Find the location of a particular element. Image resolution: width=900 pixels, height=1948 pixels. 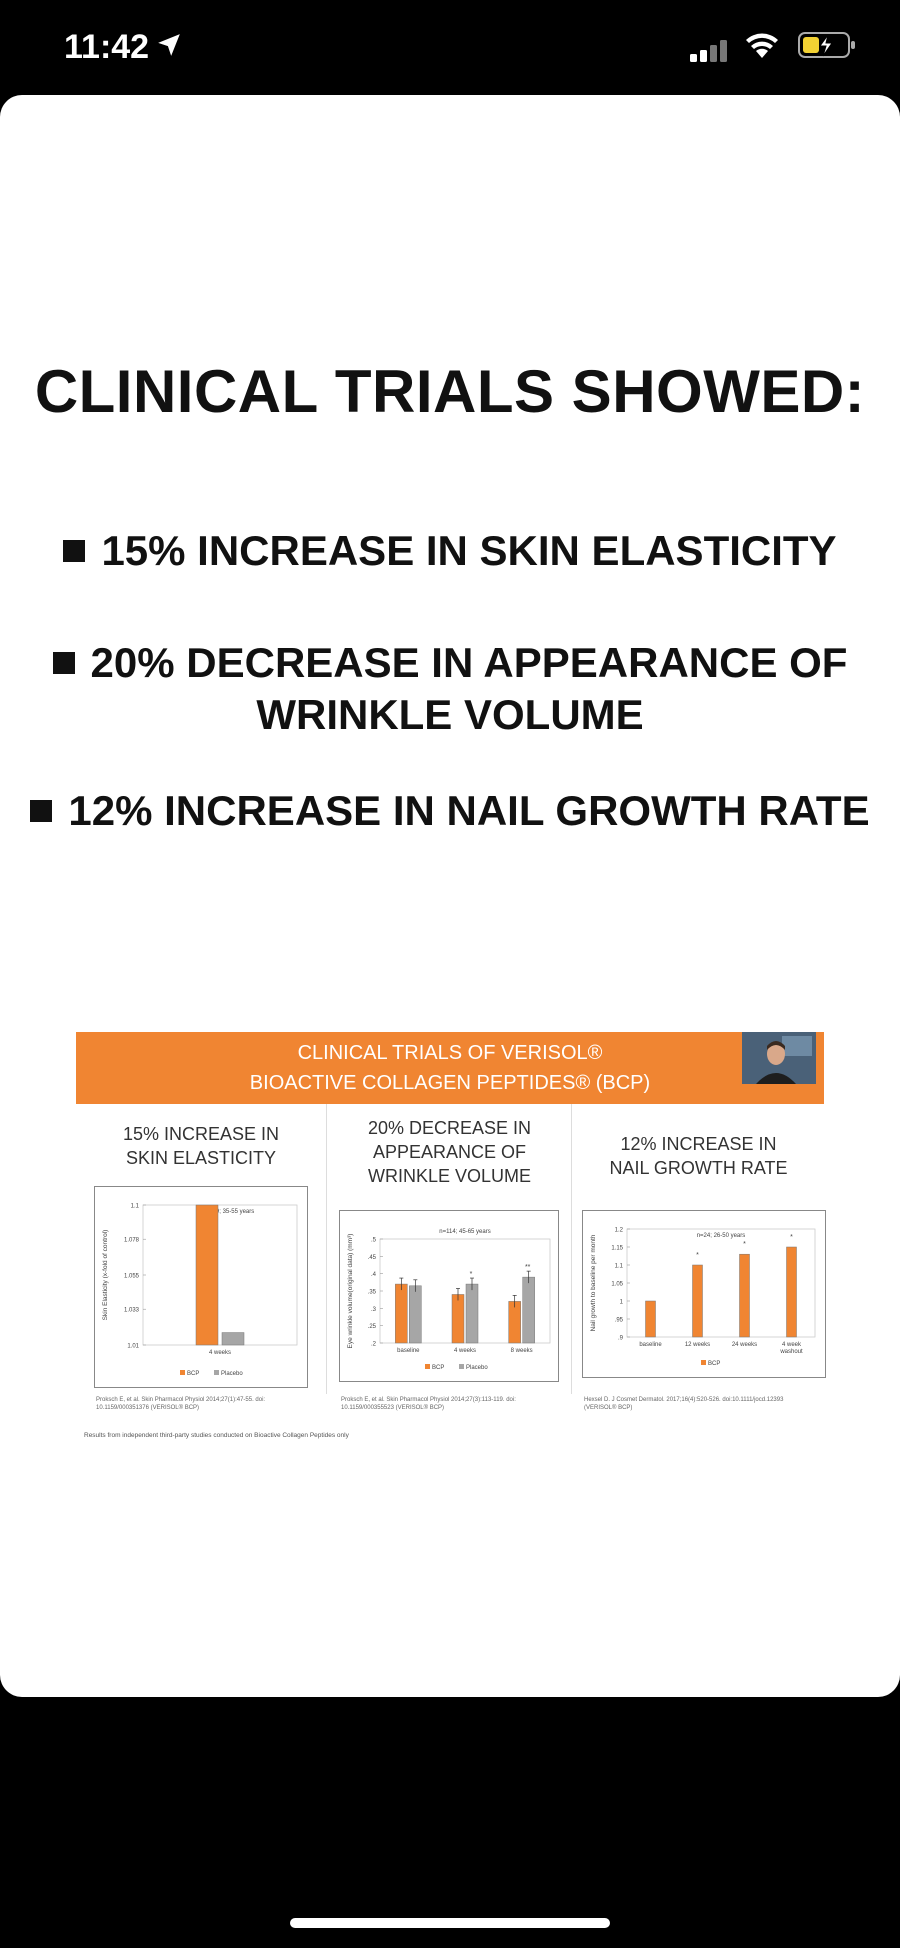

bullet-text: 15% INCREASE IN SKIN ELASTICITY is located at coordinates (469, 550).